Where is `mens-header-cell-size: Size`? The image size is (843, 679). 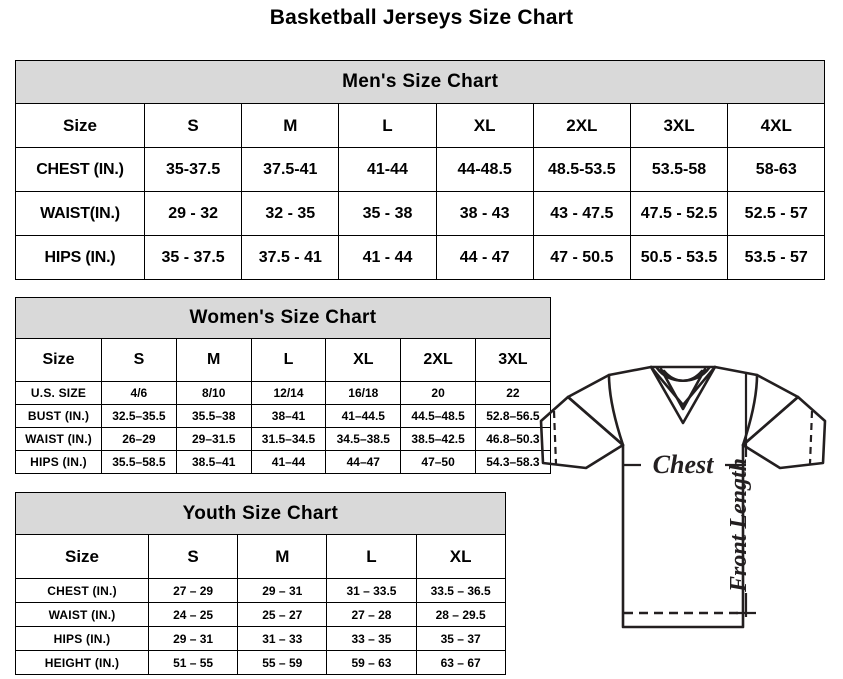
mens-header-cell-size: Size is located at coordinates (80, 125).